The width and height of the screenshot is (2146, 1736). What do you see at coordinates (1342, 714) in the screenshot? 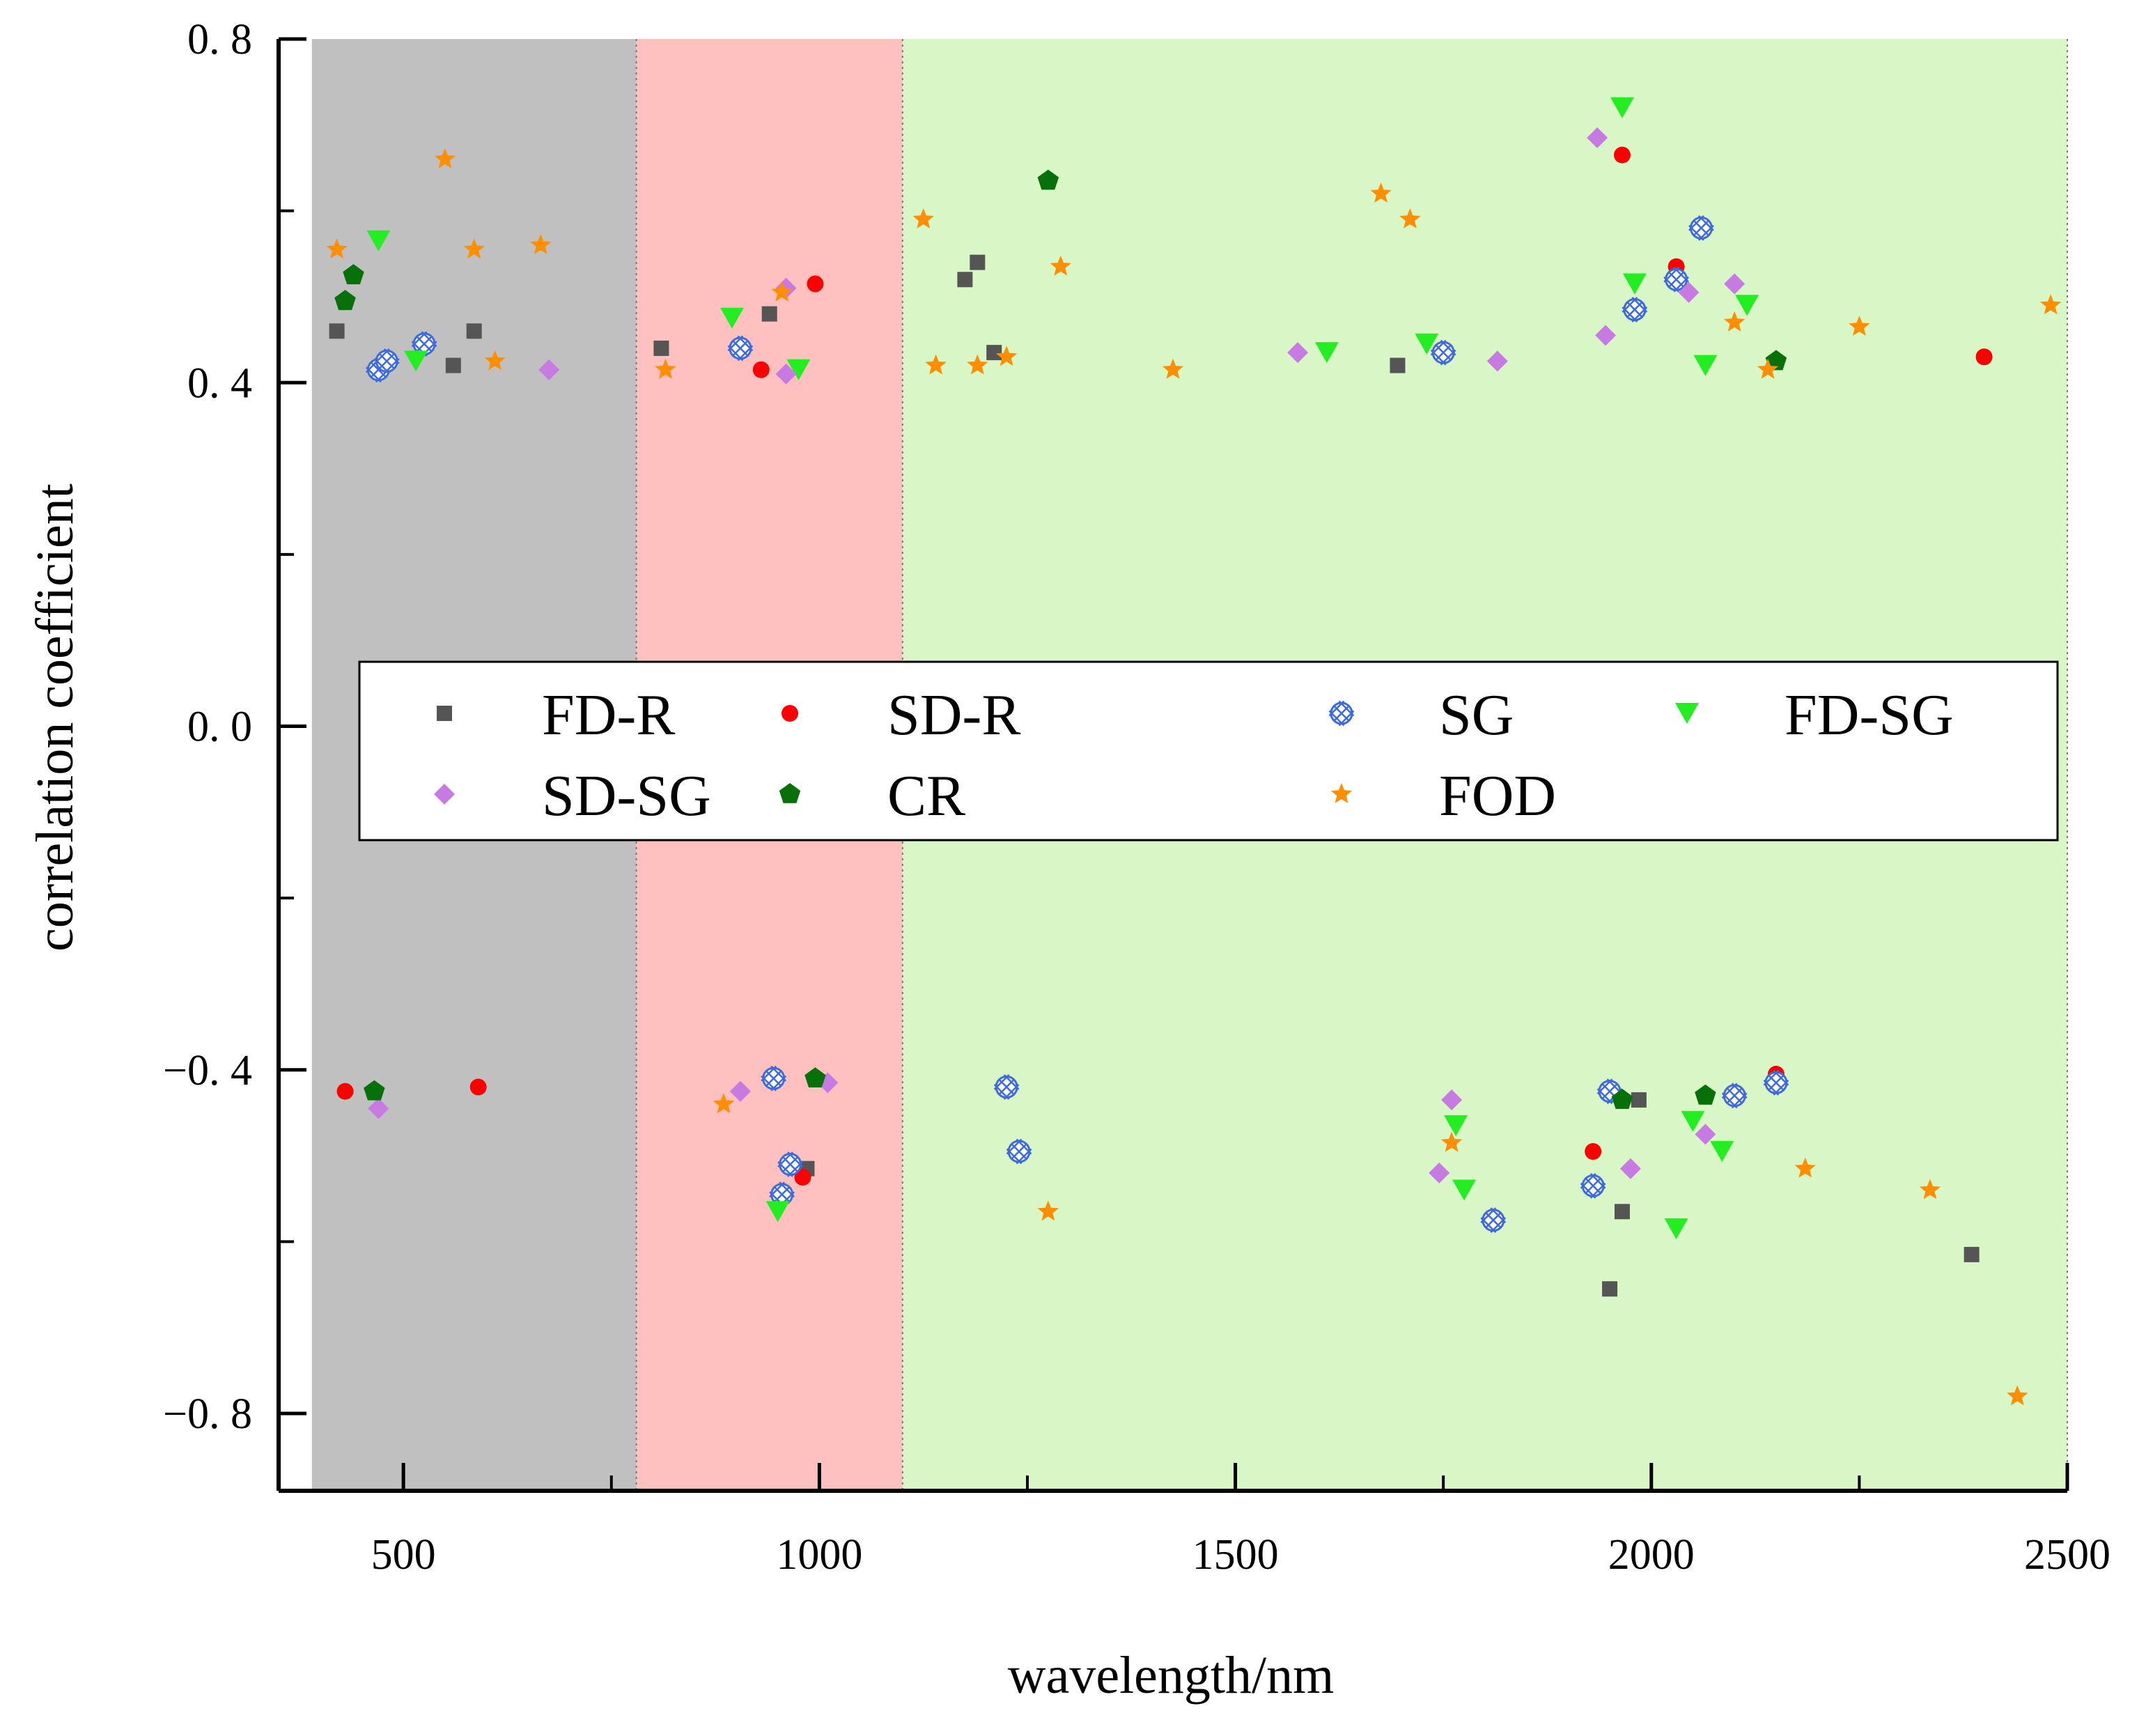
I see `legend-marker-sg` at bounding box center [1342, 714].